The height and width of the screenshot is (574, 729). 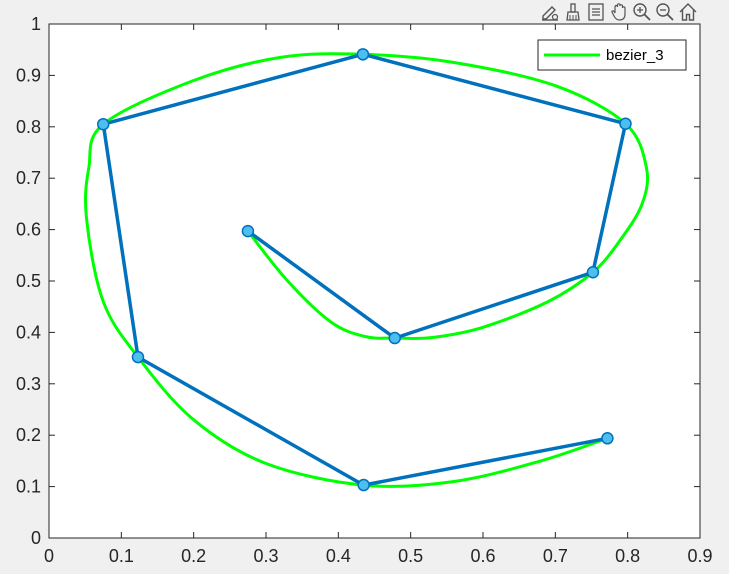 What do you see at coordinates (635, 55) in the screenshot?
I see `legend-label: bezier_3` at bounding box center [635, 55].